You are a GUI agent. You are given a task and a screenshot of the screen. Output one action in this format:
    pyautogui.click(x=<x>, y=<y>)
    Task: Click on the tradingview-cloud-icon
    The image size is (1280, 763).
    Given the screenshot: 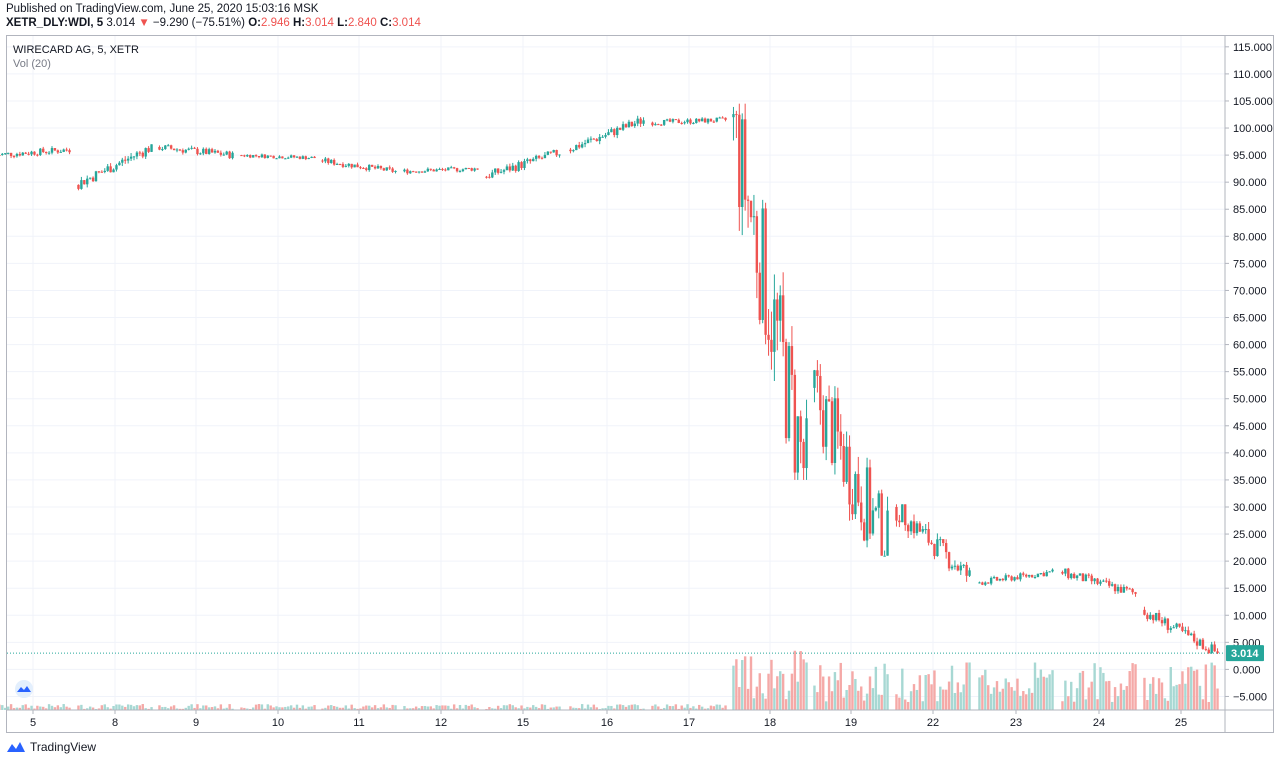 What is the action you would take?
    pyautogui.click(x=24, y=689)
    